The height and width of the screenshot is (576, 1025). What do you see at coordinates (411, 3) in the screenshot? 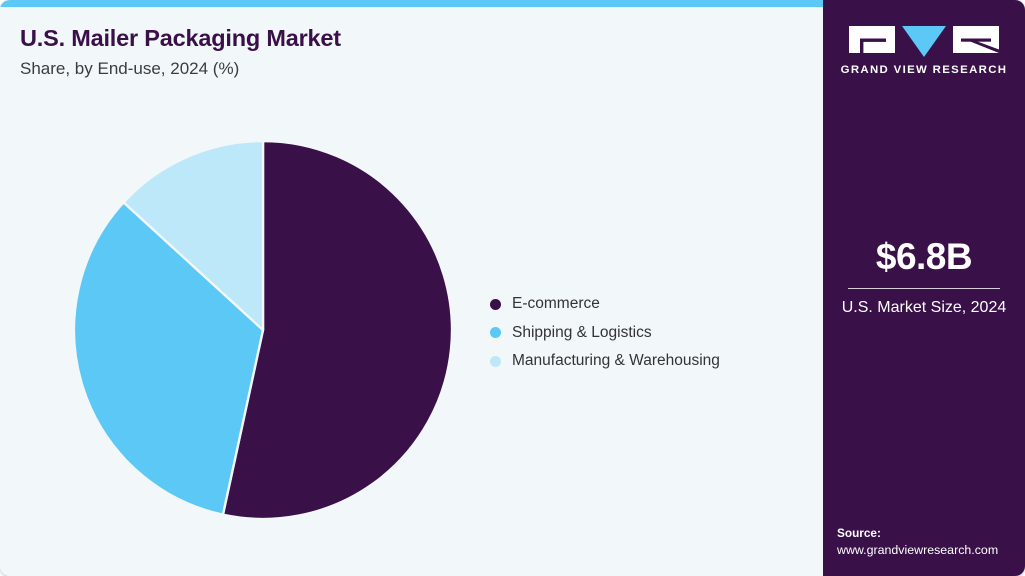
I see `top-accent-bar` at bounding box center [411, 3].